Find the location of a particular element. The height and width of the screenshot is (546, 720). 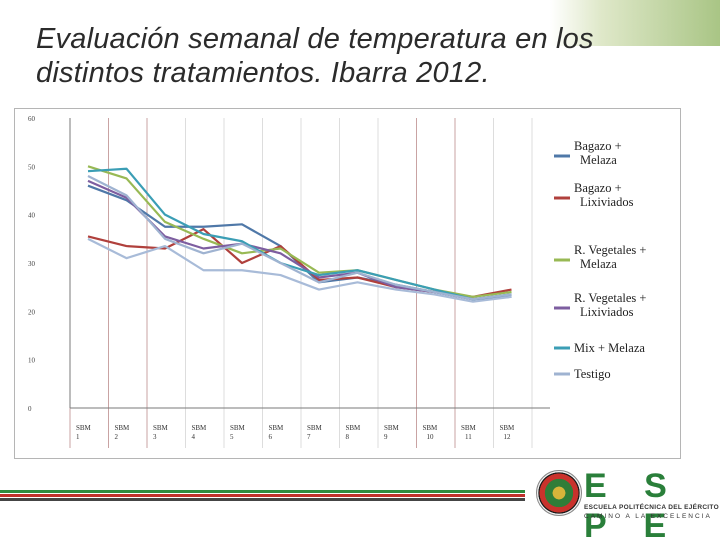

legend-label: Testigo is located at coordinates (592, 374).